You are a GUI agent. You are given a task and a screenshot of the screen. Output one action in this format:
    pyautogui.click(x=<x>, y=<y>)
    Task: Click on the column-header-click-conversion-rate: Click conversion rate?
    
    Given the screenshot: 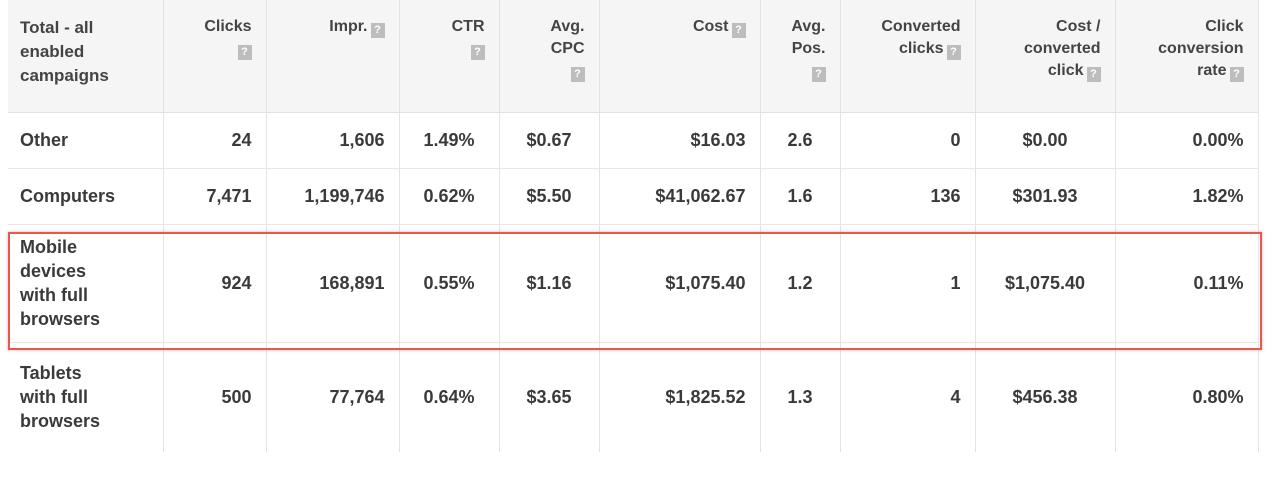 What is the action you would take?
    pyautogui.click(x=1187, y=56)
    